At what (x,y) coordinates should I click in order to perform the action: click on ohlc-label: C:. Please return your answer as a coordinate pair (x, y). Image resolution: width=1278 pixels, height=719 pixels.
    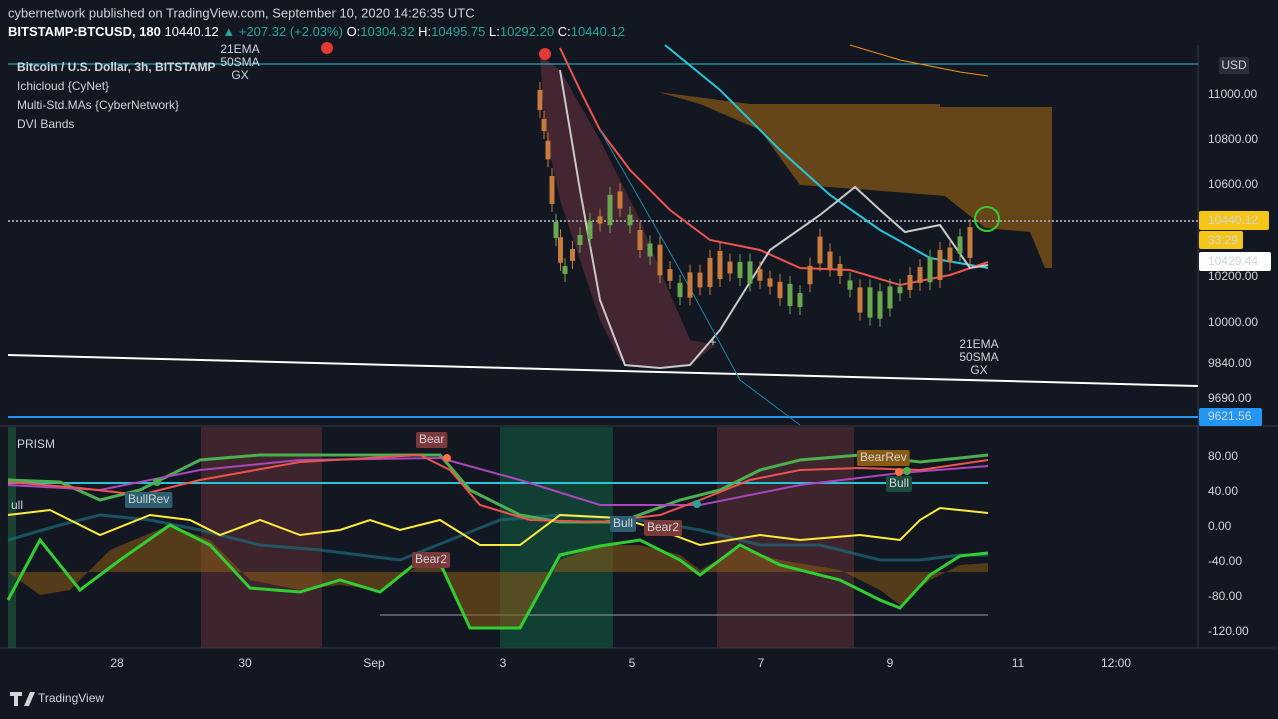
    Looking at the image, I should click on (564, 31).